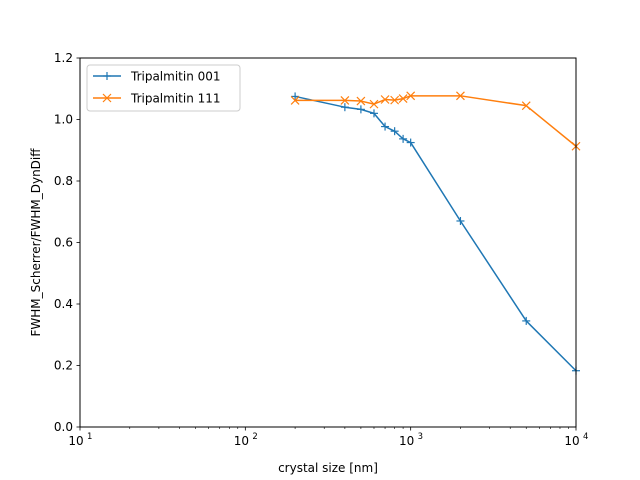 The width and height of the screenshot is (640, 480). Describe the element at coordinates (63, 181) in the screenshot. I see `y-tick-label: 0.8` at that location.